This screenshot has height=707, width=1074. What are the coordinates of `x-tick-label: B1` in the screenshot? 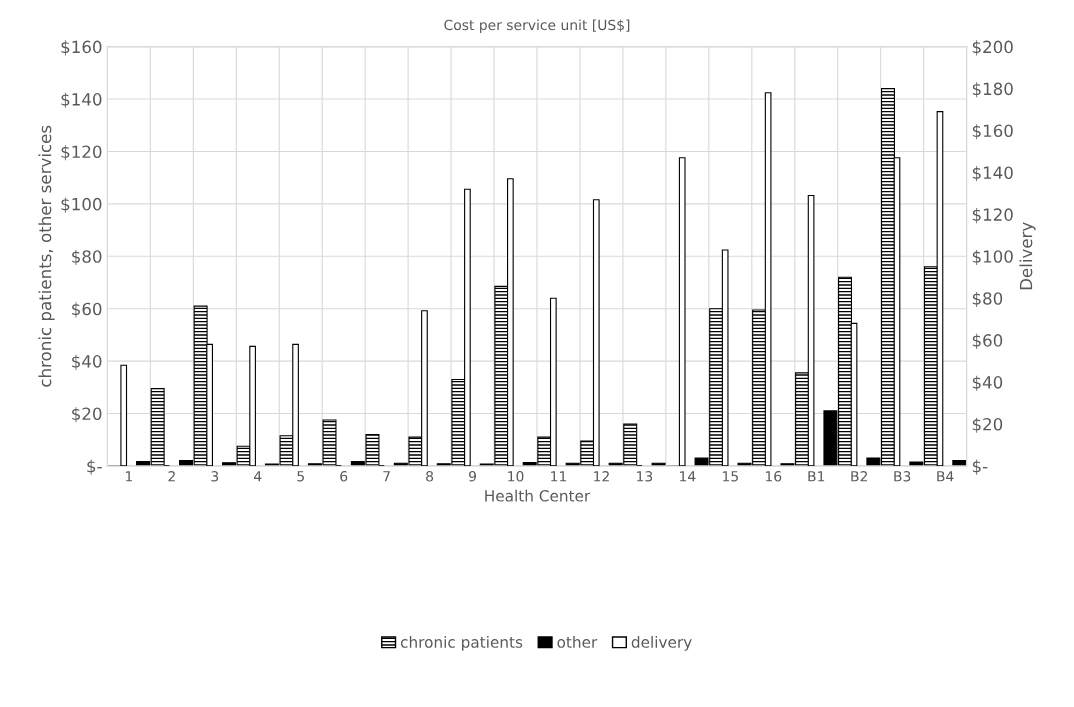 It's located at (816, 476).